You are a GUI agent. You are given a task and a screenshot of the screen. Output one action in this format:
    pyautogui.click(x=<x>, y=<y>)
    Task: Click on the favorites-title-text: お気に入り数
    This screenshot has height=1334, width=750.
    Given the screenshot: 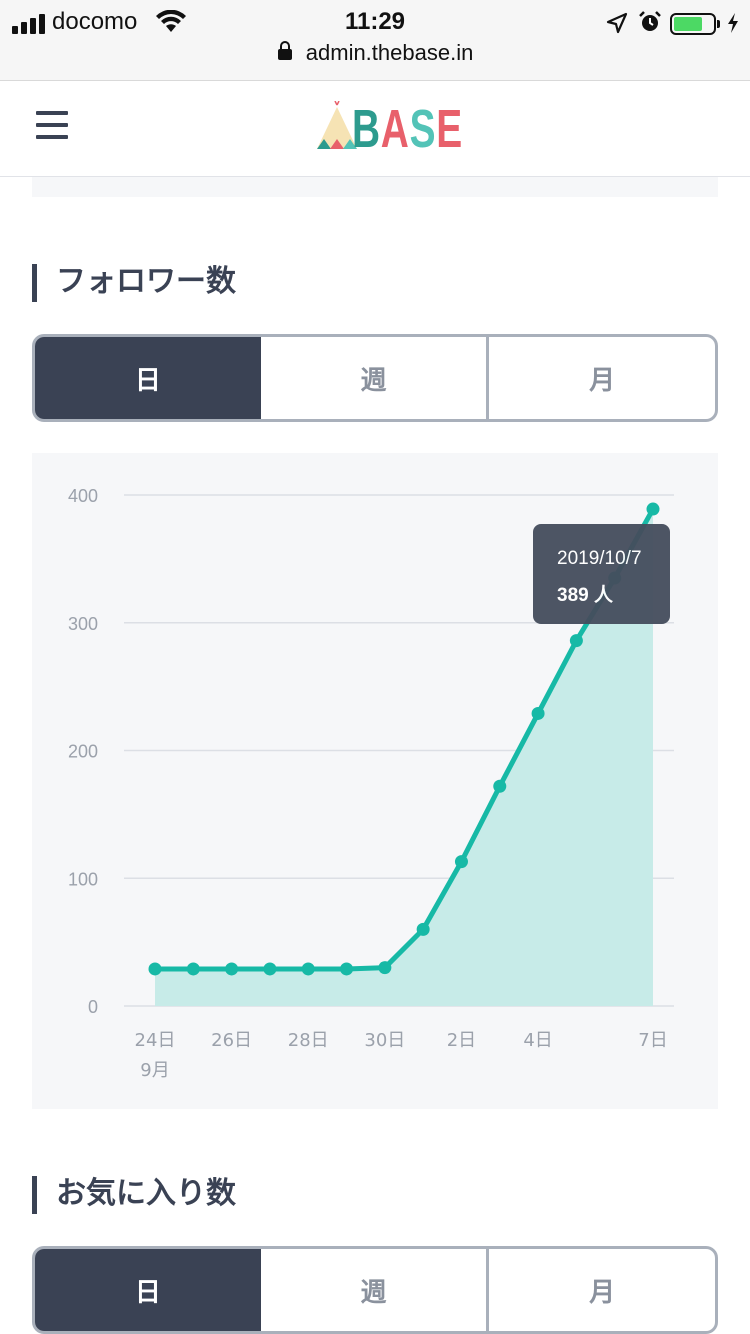 What is the action you would take?
    pyautogui.click(x=146, y=1193)
    